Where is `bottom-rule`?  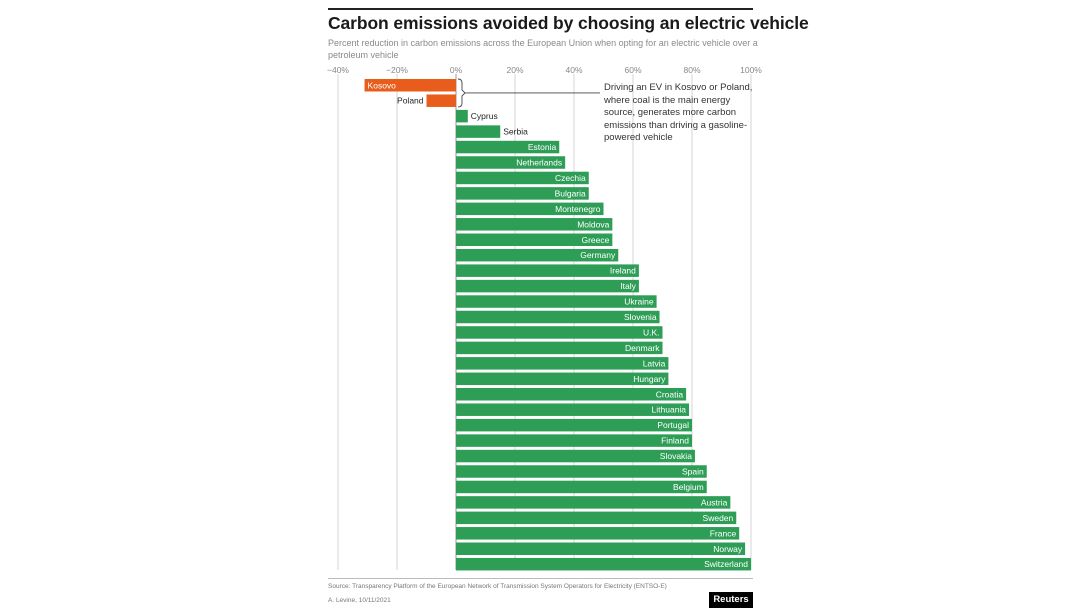 bottom-rule is located at coordinates (540, 578).